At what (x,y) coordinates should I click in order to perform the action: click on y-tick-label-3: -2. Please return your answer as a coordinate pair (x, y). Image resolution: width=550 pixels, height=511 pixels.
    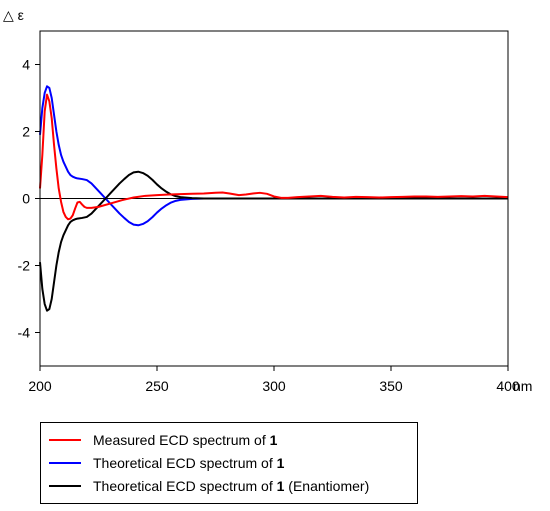
    Looking at the image, I should click on (24, 266).